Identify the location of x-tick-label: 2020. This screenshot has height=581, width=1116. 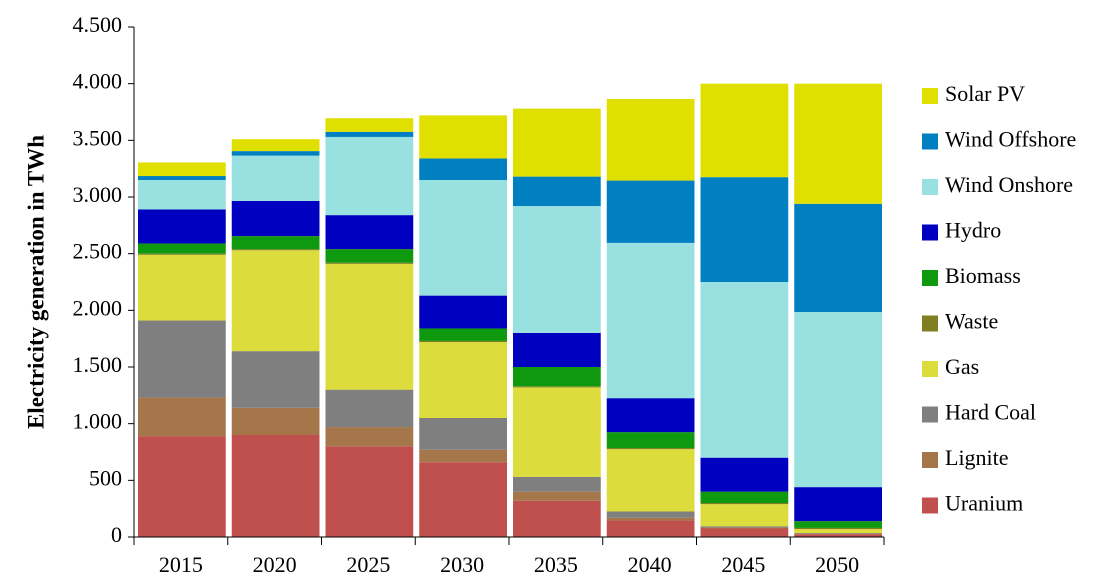
(275, 564).